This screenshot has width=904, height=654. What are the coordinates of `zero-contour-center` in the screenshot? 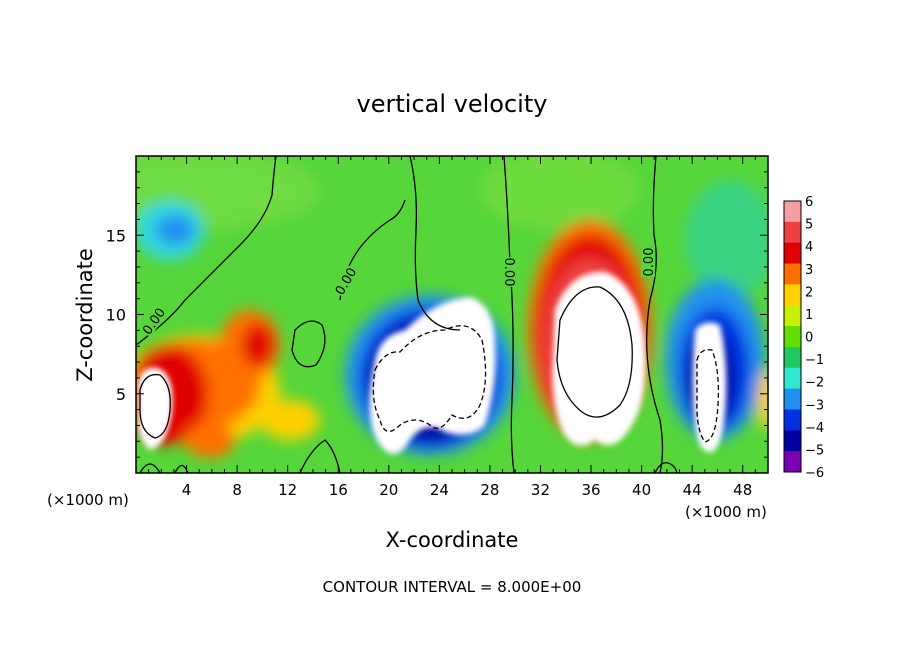 It's located at (509, 314).